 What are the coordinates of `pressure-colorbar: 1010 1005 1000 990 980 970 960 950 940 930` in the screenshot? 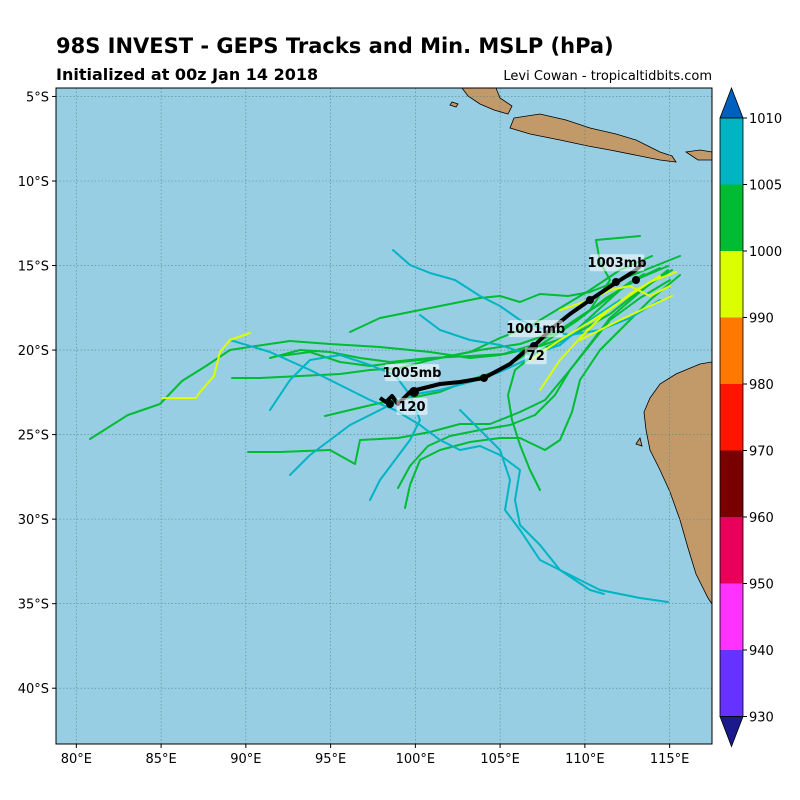 It's located at (750, 417).